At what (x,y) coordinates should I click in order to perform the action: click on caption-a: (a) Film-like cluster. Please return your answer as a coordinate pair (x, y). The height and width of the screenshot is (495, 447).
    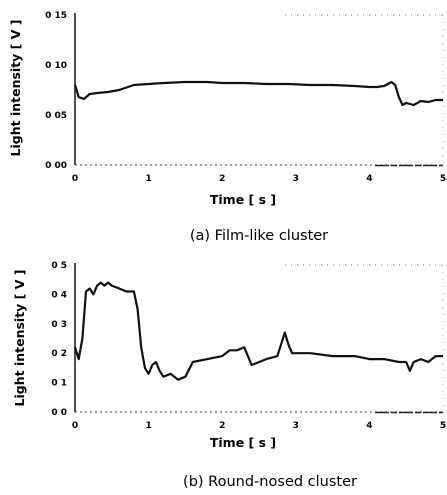
    Looking at the image, I should click on (259, 236).